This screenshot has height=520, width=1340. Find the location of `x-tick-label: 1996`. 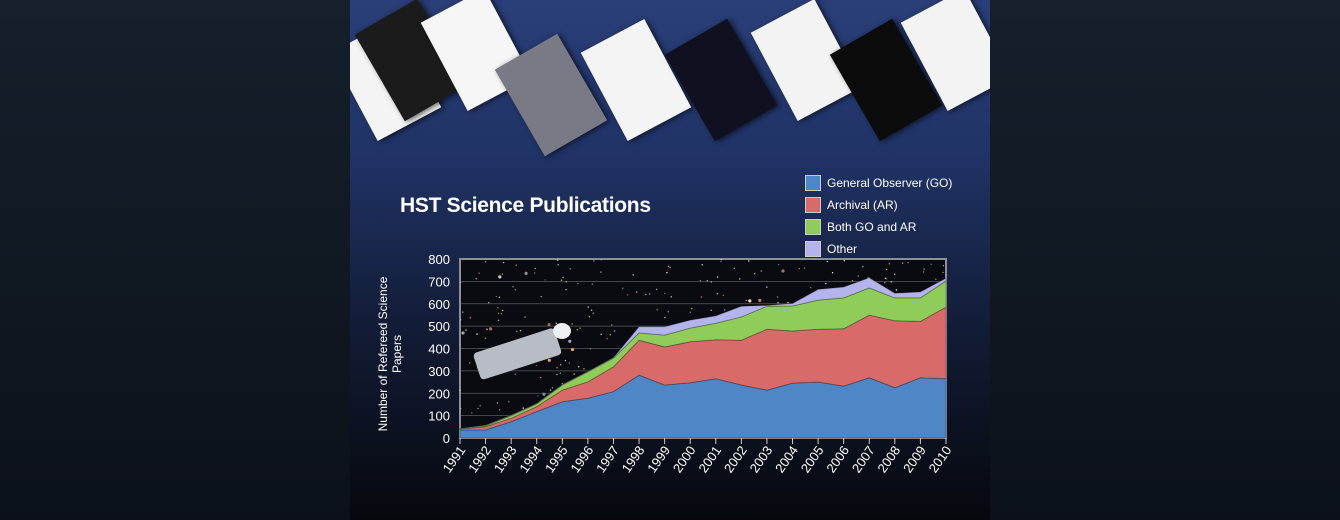

x-tick-label: 1996 is located at coordinates (581, 459).